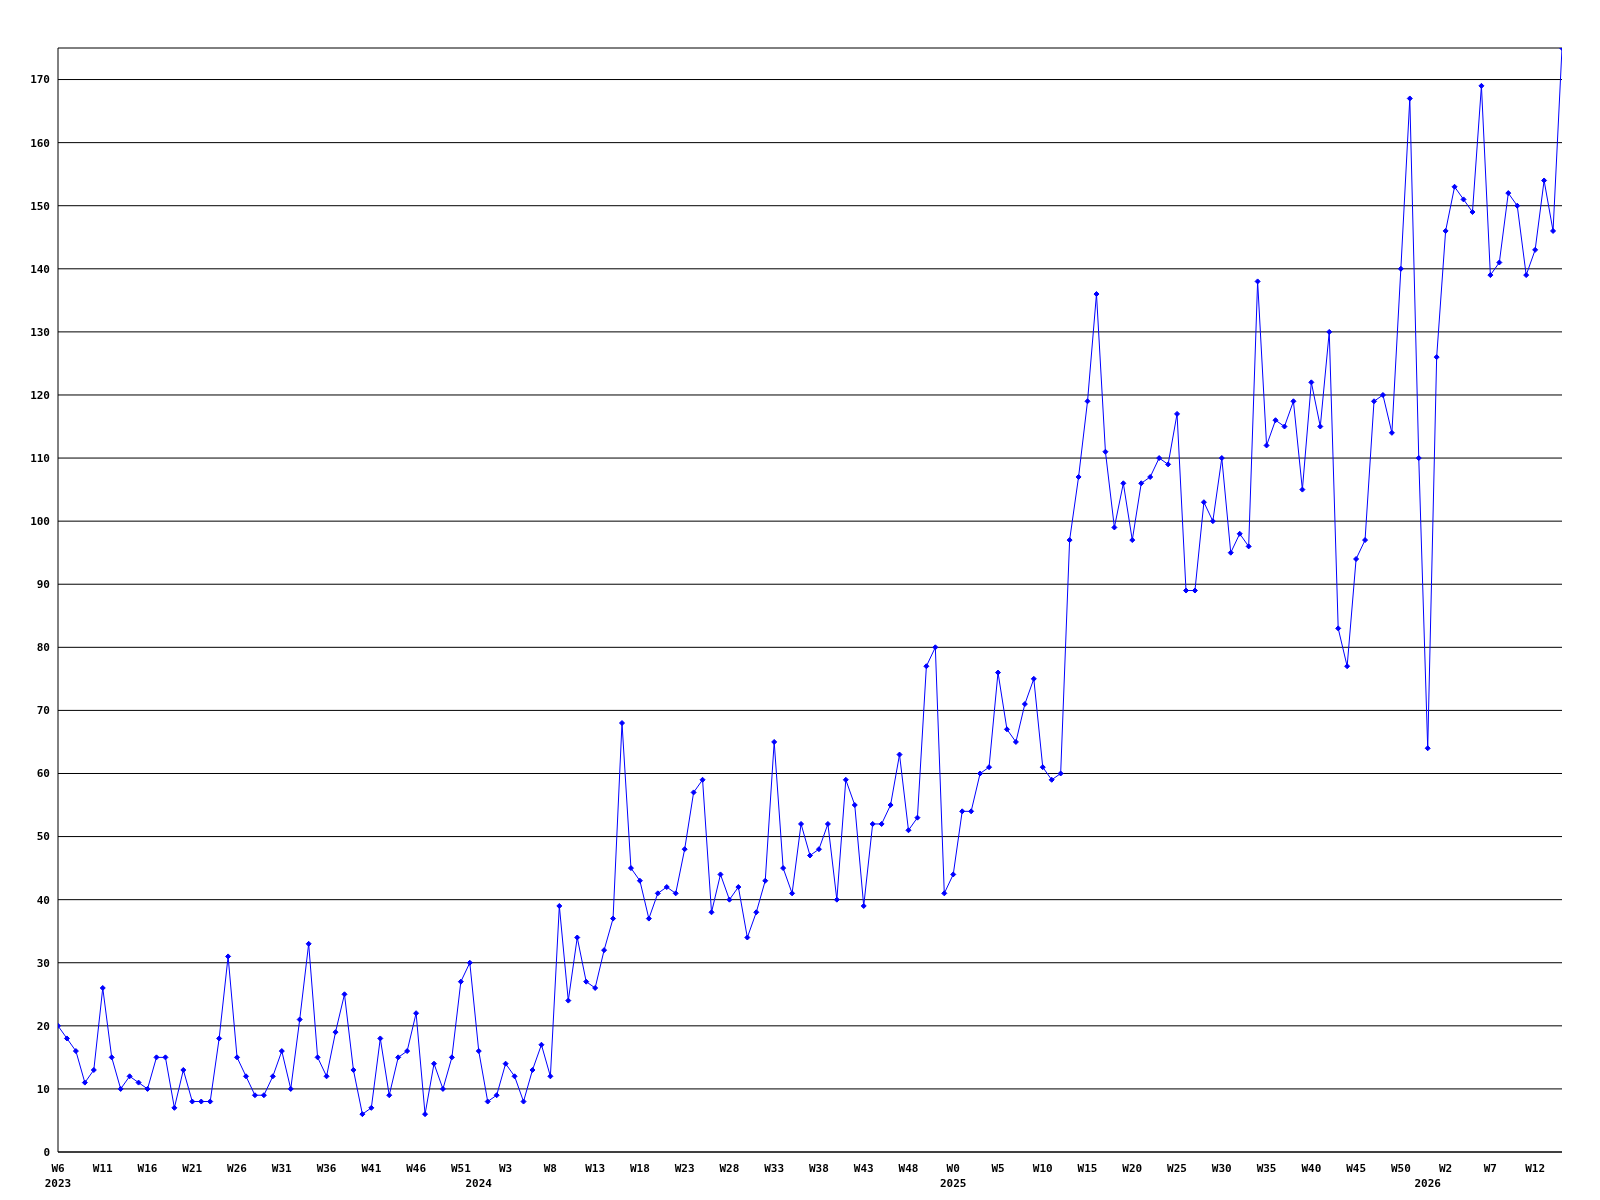  What do you see at coordinates (43, 963) in the screenshot?
I see `y-tick-label: 30` at bounding box center [43, 963].